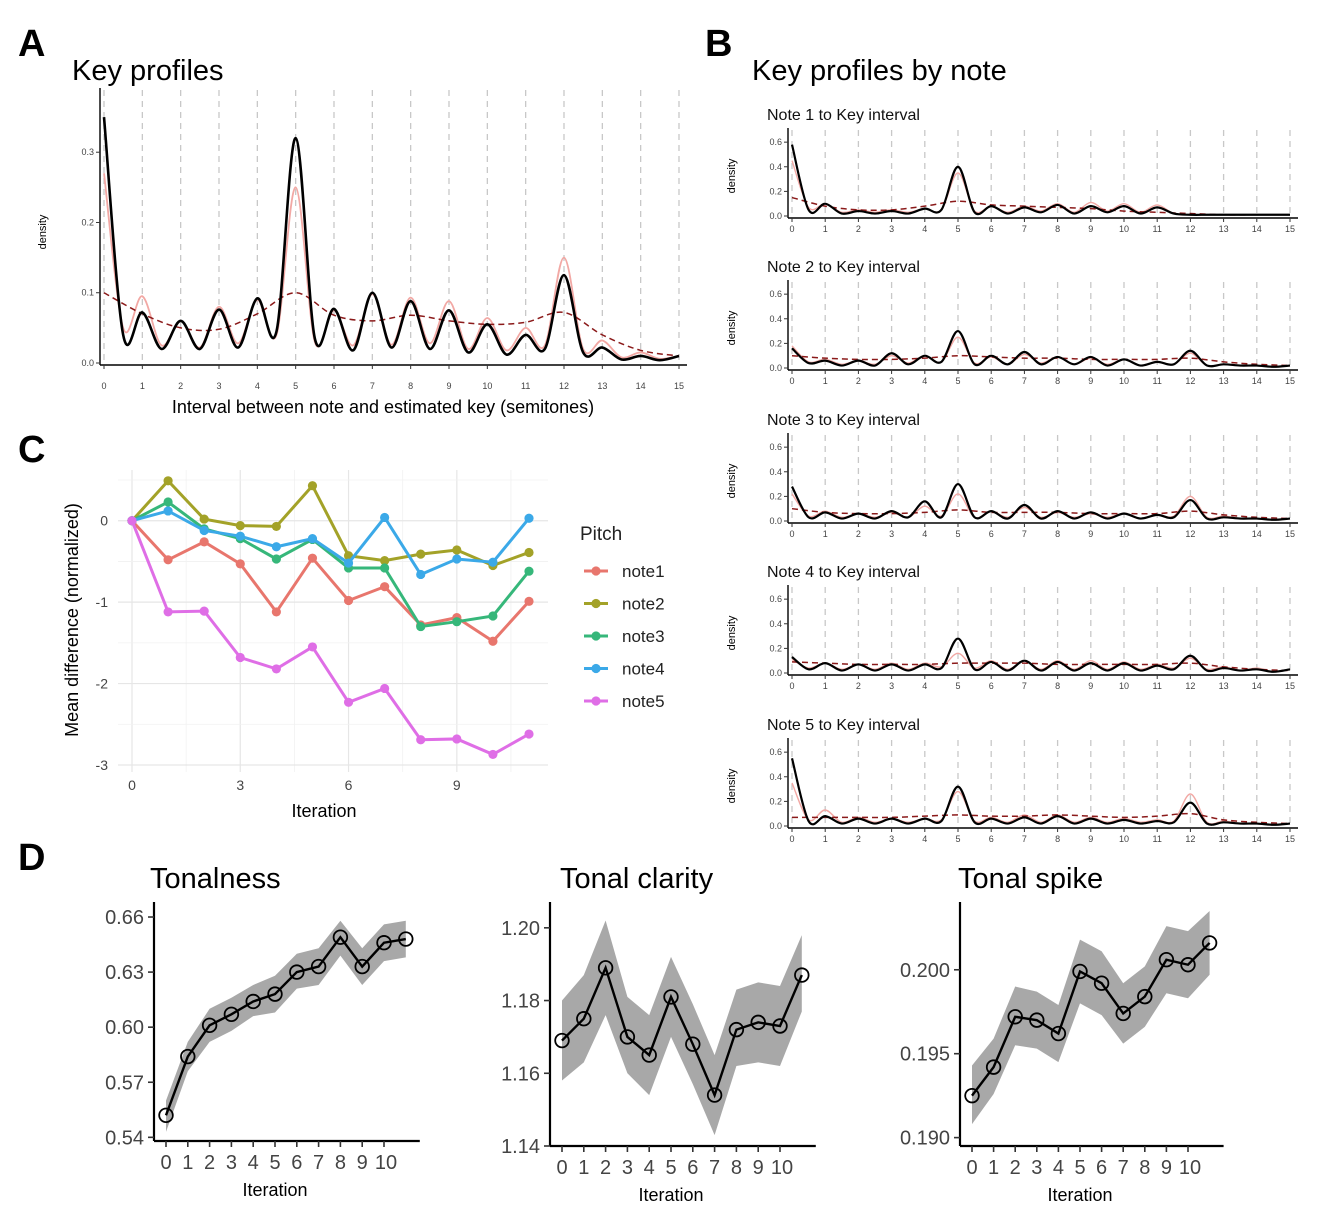 This screenshot has height=1232, width=1342. I want to click on point-note3, so click(168, 502).